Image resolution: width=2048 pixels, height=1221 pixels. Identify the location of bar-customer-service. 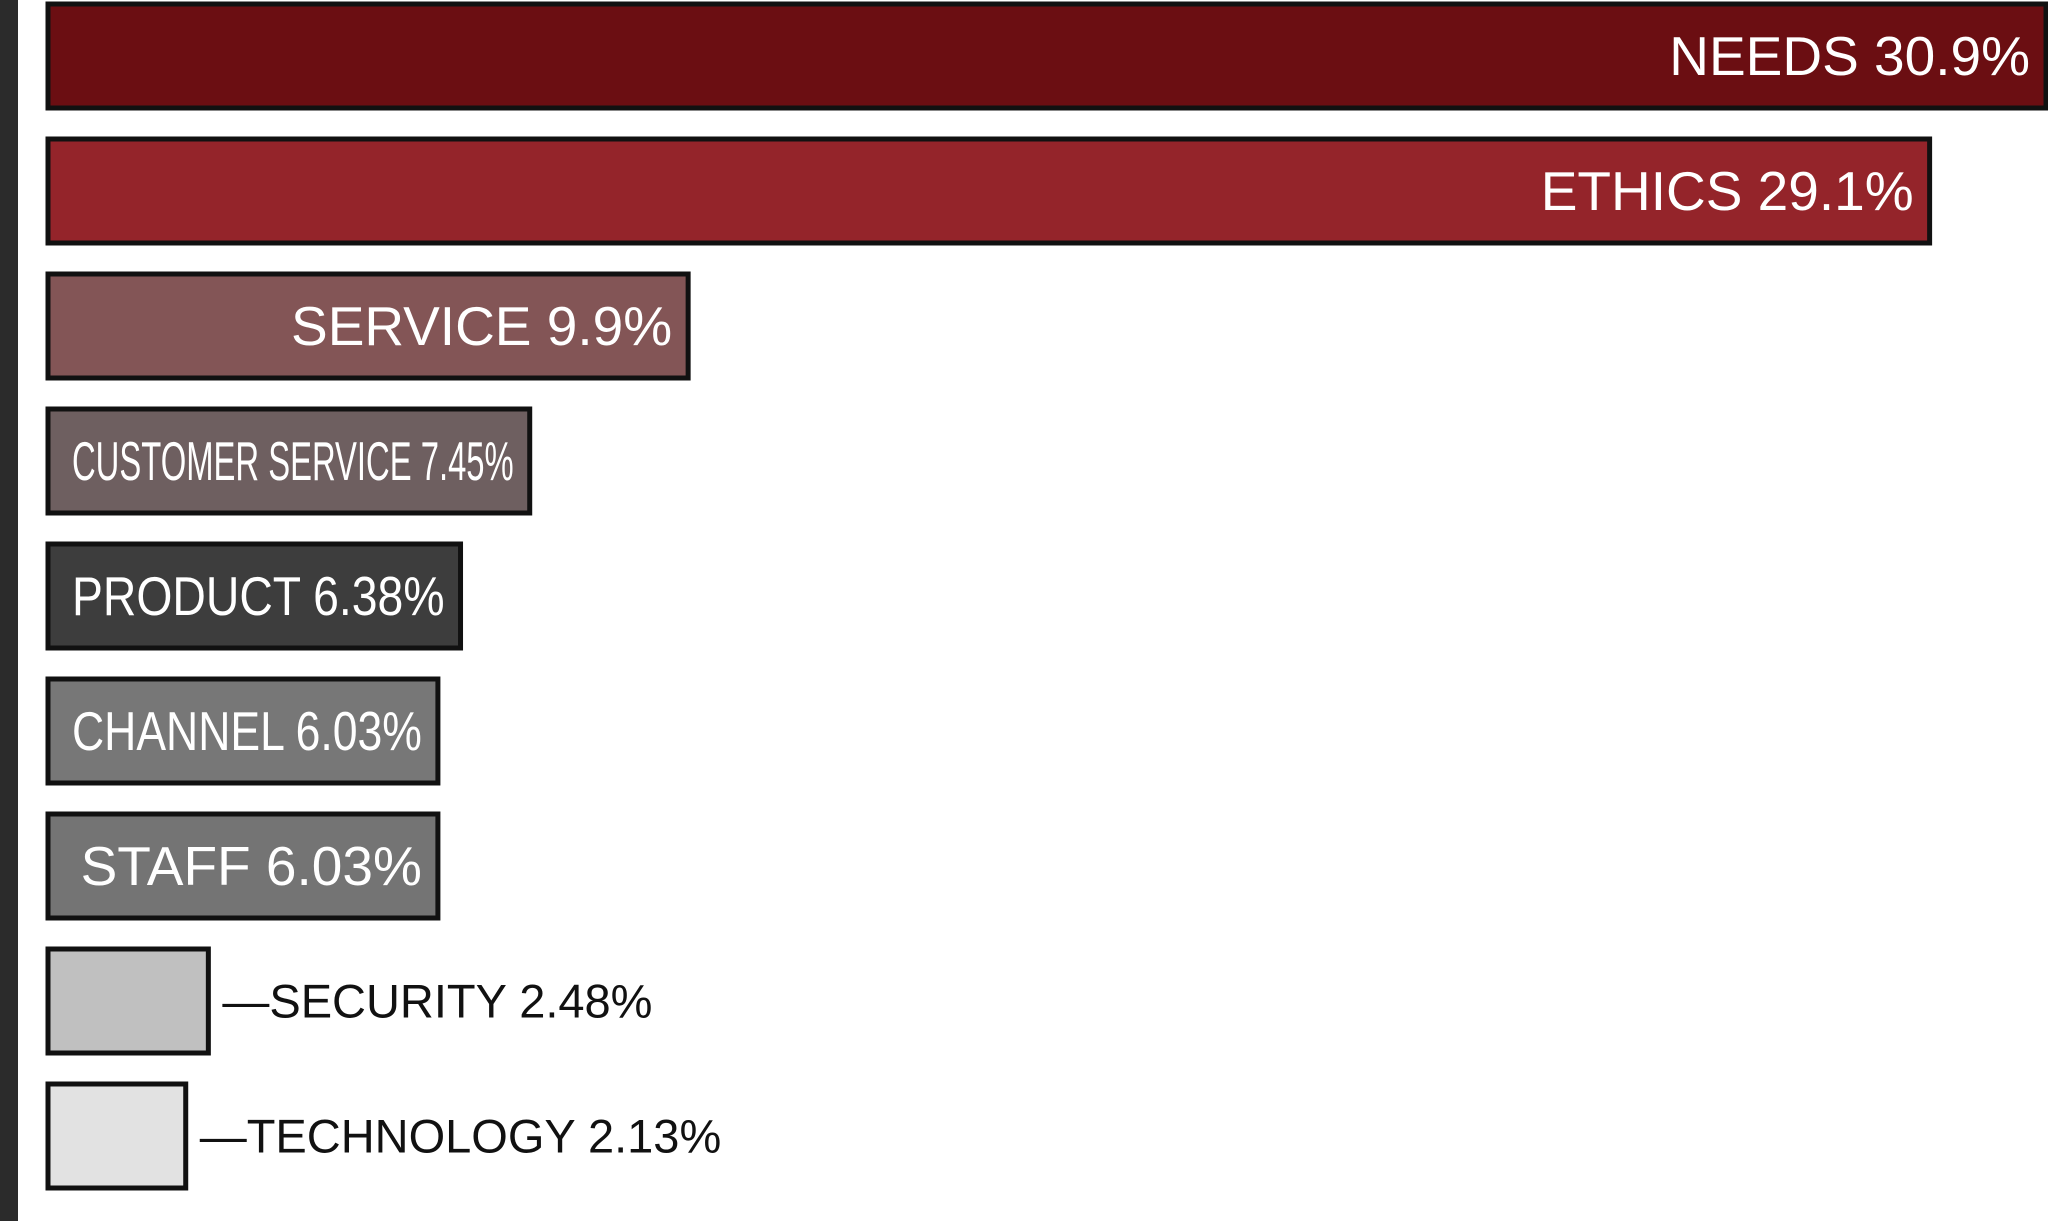
(289, 461).